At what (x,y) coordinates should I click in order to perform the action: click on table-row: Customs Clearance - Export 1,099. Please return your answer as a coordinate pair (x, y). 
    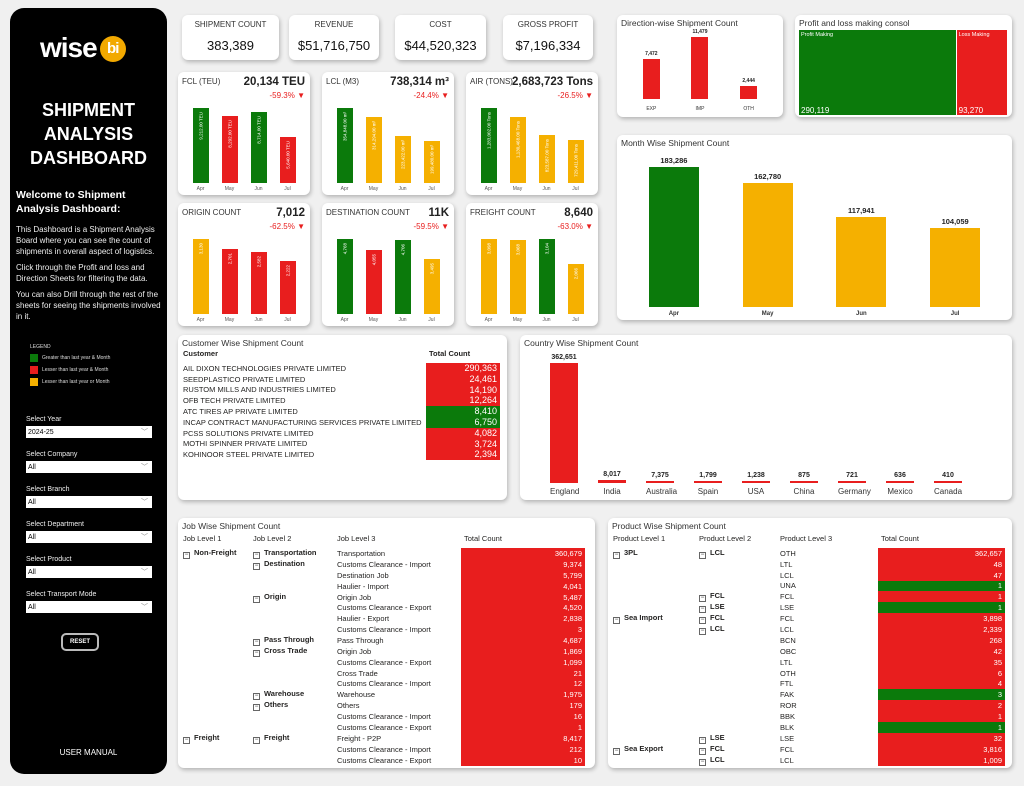
    Looking at the image, I should click on (382, 662).